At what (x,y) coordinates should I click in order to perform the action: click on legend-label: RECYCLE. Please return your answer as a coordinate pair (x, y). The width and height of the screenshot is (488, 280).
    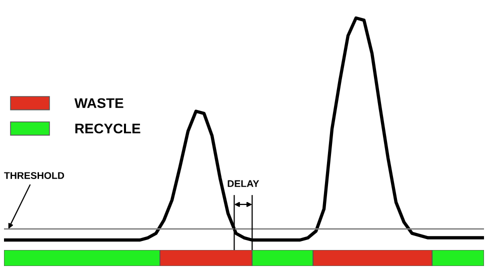
    Looking at the image, I should click on (107, 129).